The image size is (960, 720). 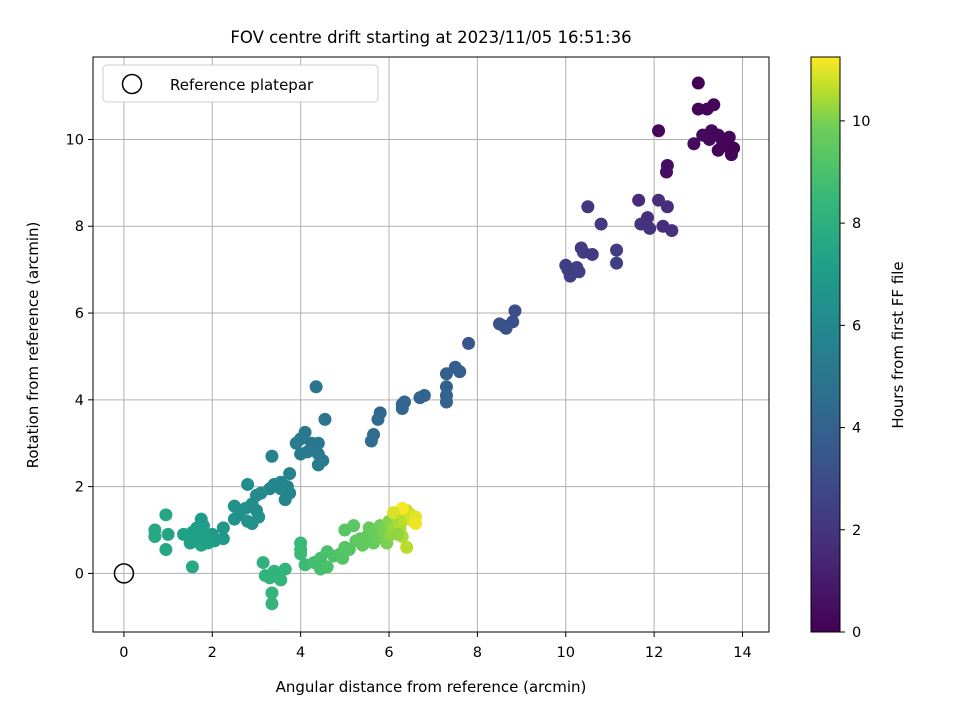 I want to click on x-tick-label: 6, so click(x=388, y=653).